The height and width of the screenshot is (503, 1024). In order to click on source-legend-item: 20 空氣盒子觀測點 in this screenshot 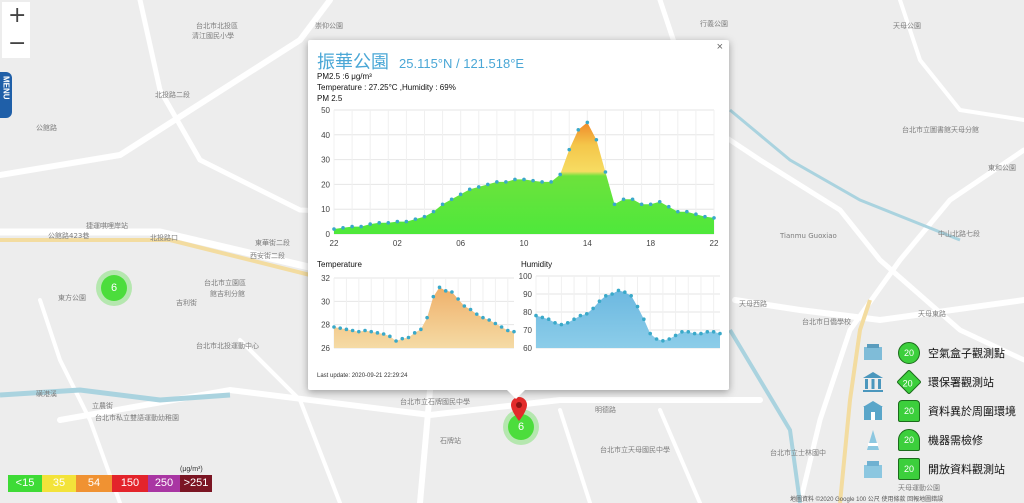, I will do `click(942, 353)`.